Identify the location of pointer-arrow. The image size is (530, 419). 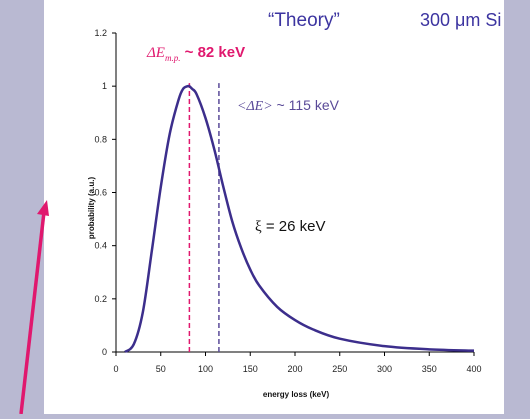
(34, 307).